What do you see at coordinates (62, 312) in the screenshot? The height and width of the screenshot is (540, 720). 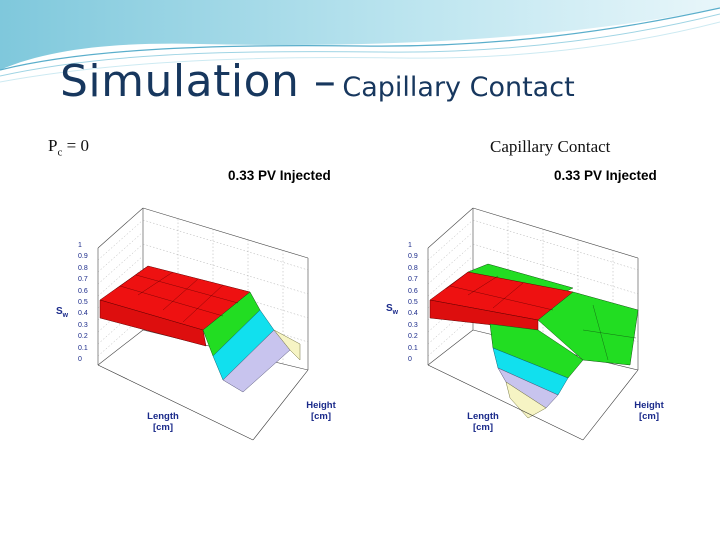 I see `left-z-axis-label: Sw` at bounding box center [62, 312].